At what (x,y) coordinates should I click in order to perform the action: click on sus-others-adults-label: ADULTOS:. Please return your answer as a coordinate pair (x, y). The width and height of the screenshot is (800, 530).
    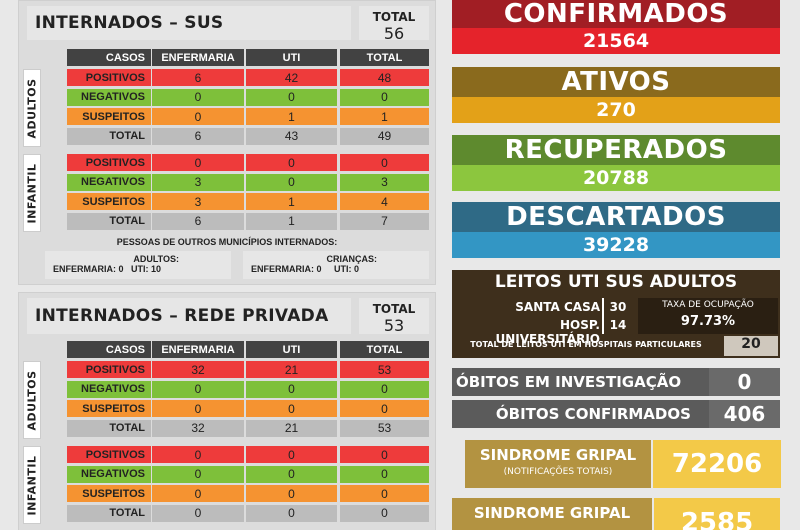
    Looking at the image, I should click on (156, 259).